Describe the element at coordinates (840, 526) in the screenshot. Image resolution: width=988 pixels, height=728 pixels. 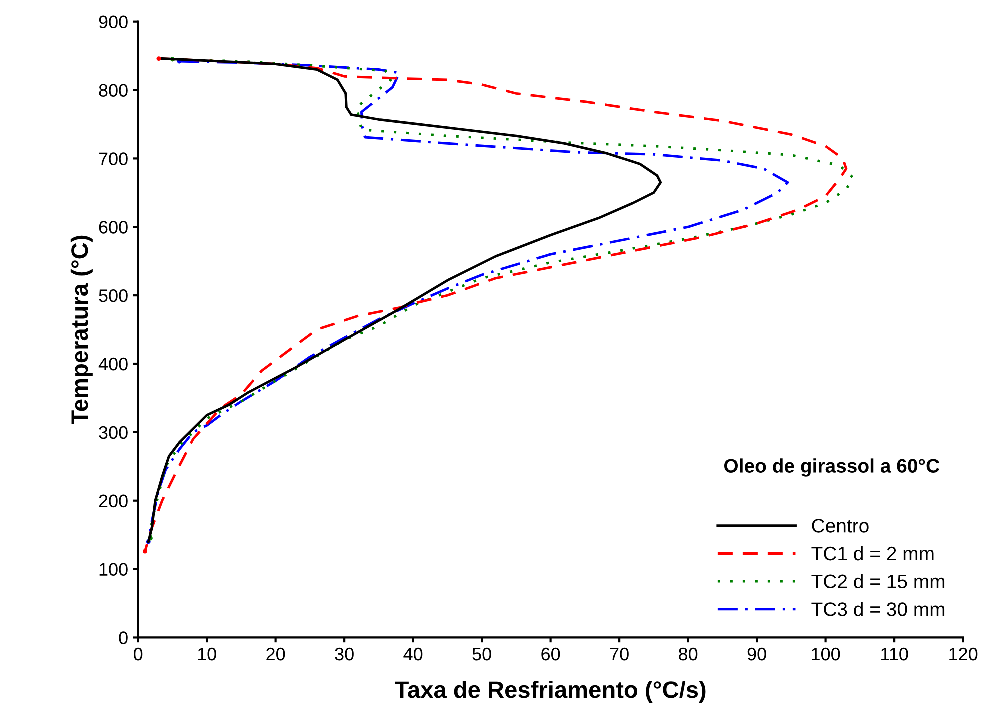
I see `legend-label: Centro` at that location.